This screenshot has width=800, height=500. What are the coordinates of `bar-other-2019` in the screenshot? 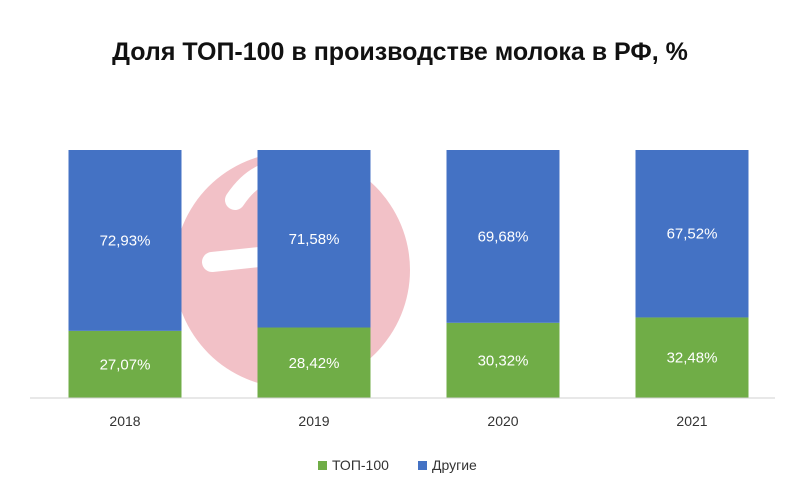 It's located at (314, 239).